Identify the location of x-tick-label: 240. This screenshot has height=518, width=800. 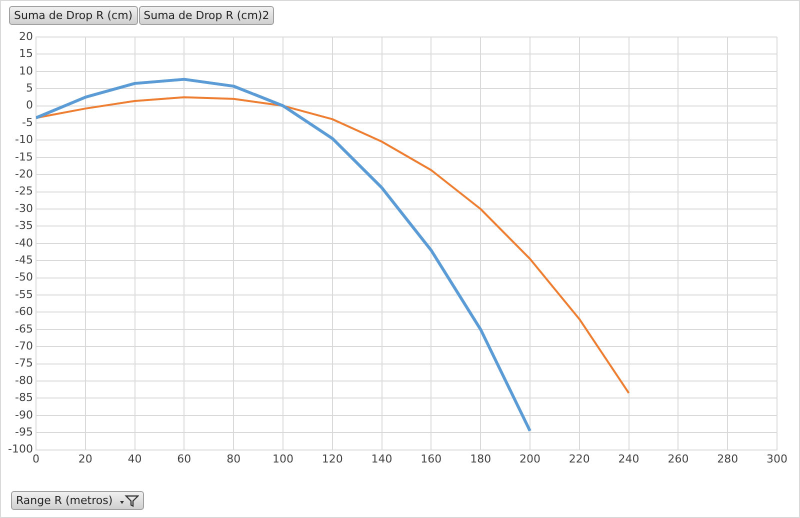
(629, 459).